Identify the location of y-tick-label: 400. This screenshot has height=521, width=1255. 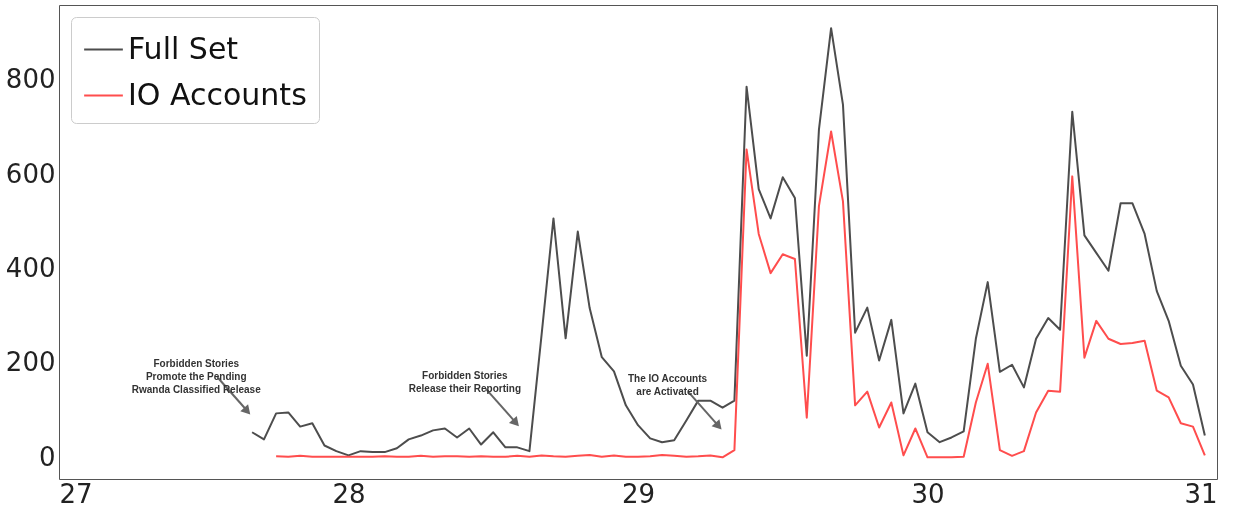
(30, 267).